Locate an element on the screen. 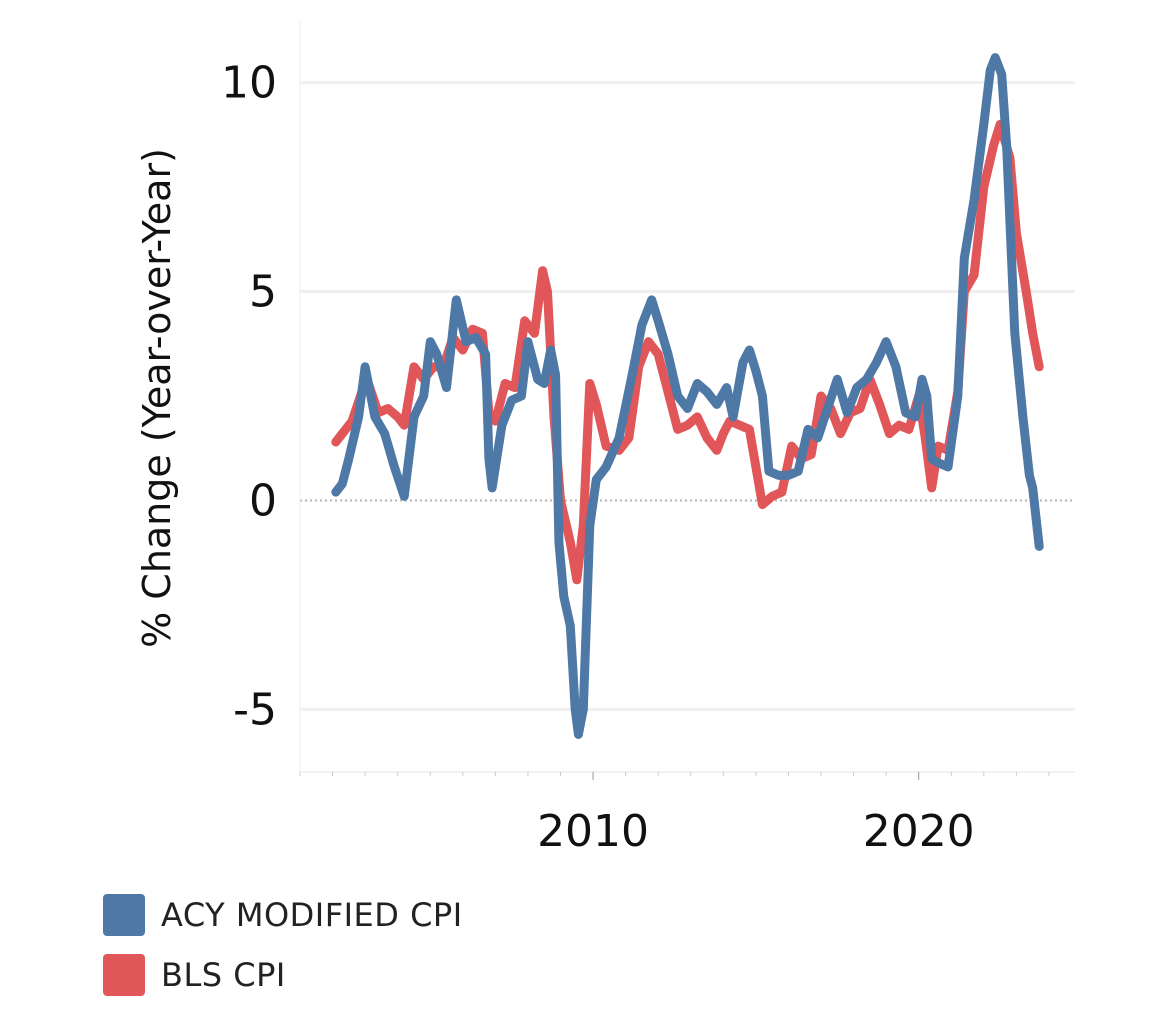 This screenshot has height=1015, width=1170. y-tick-label: -5 is located at coordinates (255, 709).